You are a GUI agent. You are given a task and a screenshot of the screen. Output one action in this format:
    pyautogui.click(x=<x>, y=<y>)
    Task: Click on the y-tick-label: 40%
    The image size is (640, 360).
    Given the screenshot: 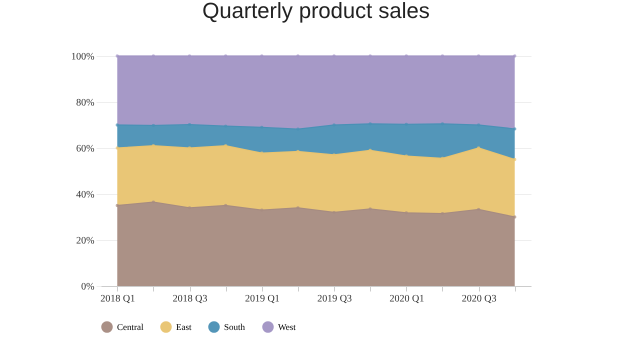 What is the action you would take?
    pyautogui.click(x=85, y=195)
    